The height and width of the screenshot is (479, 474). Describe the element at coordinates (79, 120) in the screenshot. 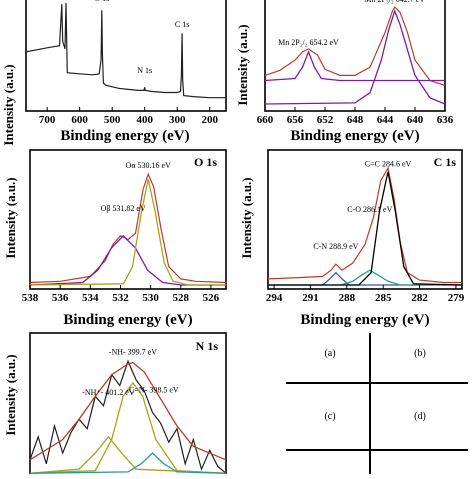

I see `panel-a-tick-label-1: 600` at that location.